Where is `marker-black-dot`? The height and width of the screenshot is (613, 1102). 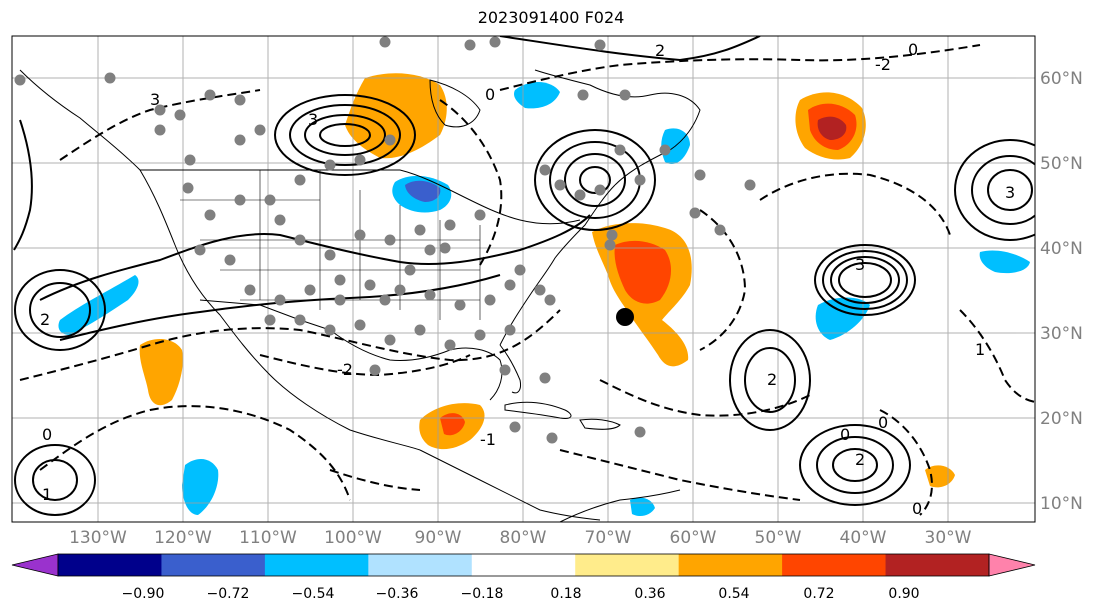
marker-black-dot is located at coordinates (625, 317).